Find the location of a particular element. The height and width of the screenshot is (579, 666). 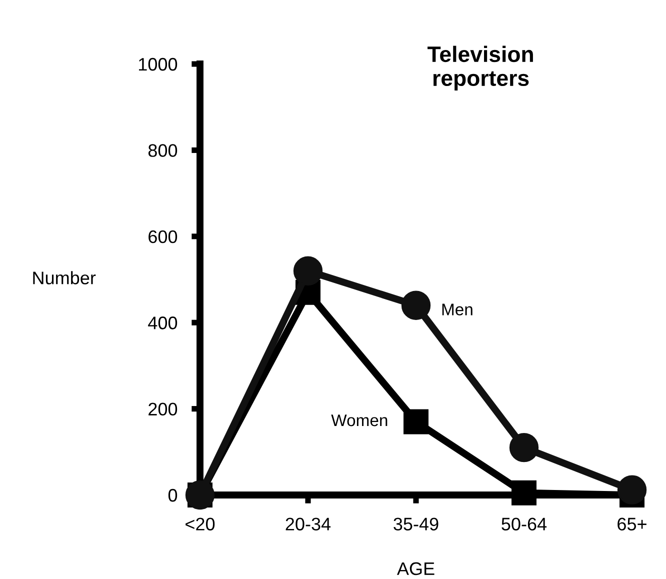

x-tick-label: 65+ is located at coordinates (632, 524).